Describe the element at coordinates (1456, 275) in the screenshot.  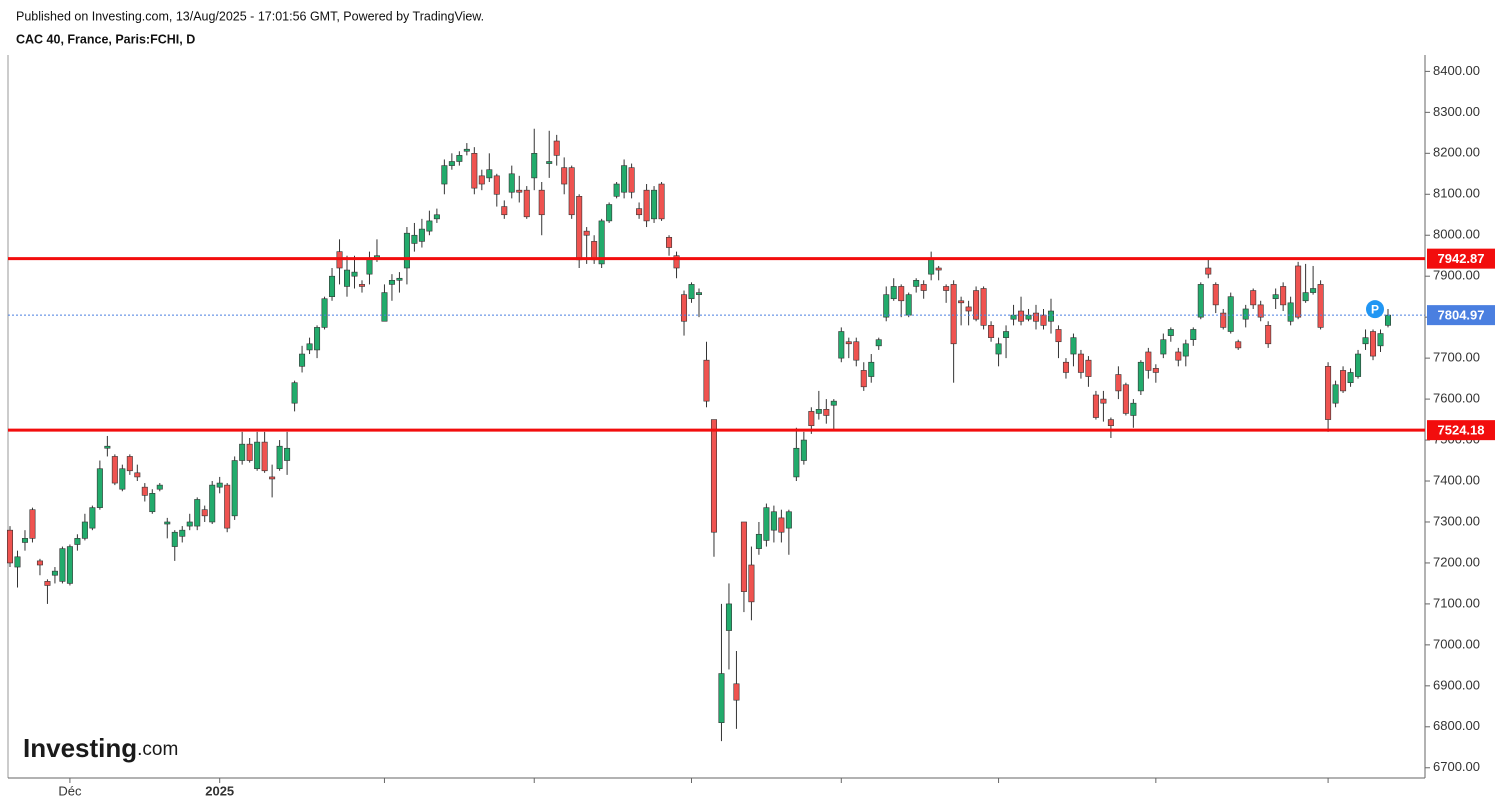
I see `y-tick-label: 7900.00` at that location.